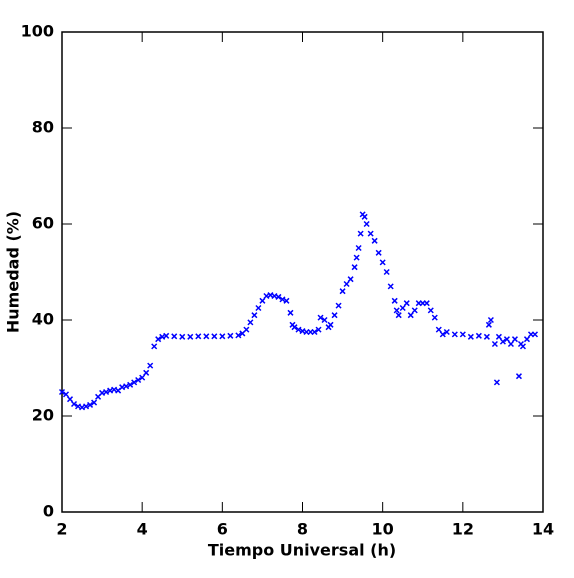 This screenshot has width=574, height=578. I want to click on y-tick-label: 20, so click(43, 415).